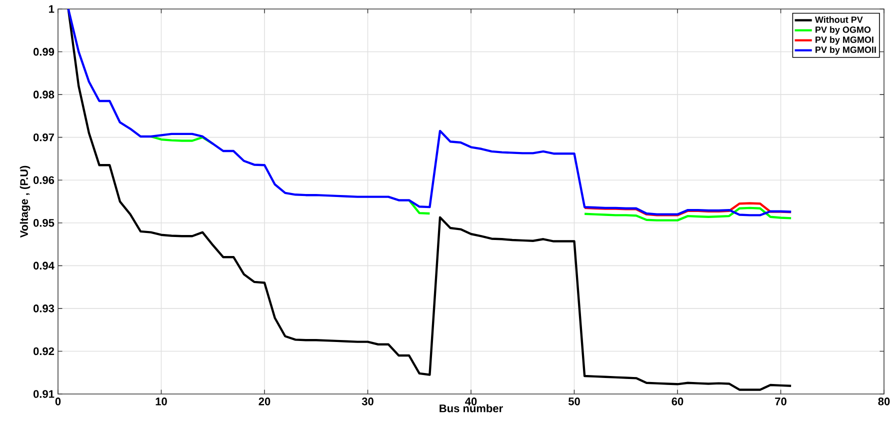 The image size is (890, 434). I want to click on y-tick-label: 0.97, so click(44, 137).